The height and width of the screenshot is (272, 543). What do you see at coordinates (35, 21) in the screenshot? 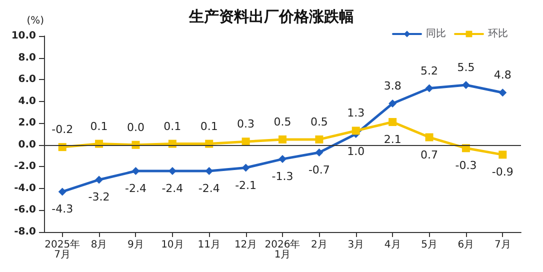
I see `y-axis-title: (%)` at bounding box center [35, 21].